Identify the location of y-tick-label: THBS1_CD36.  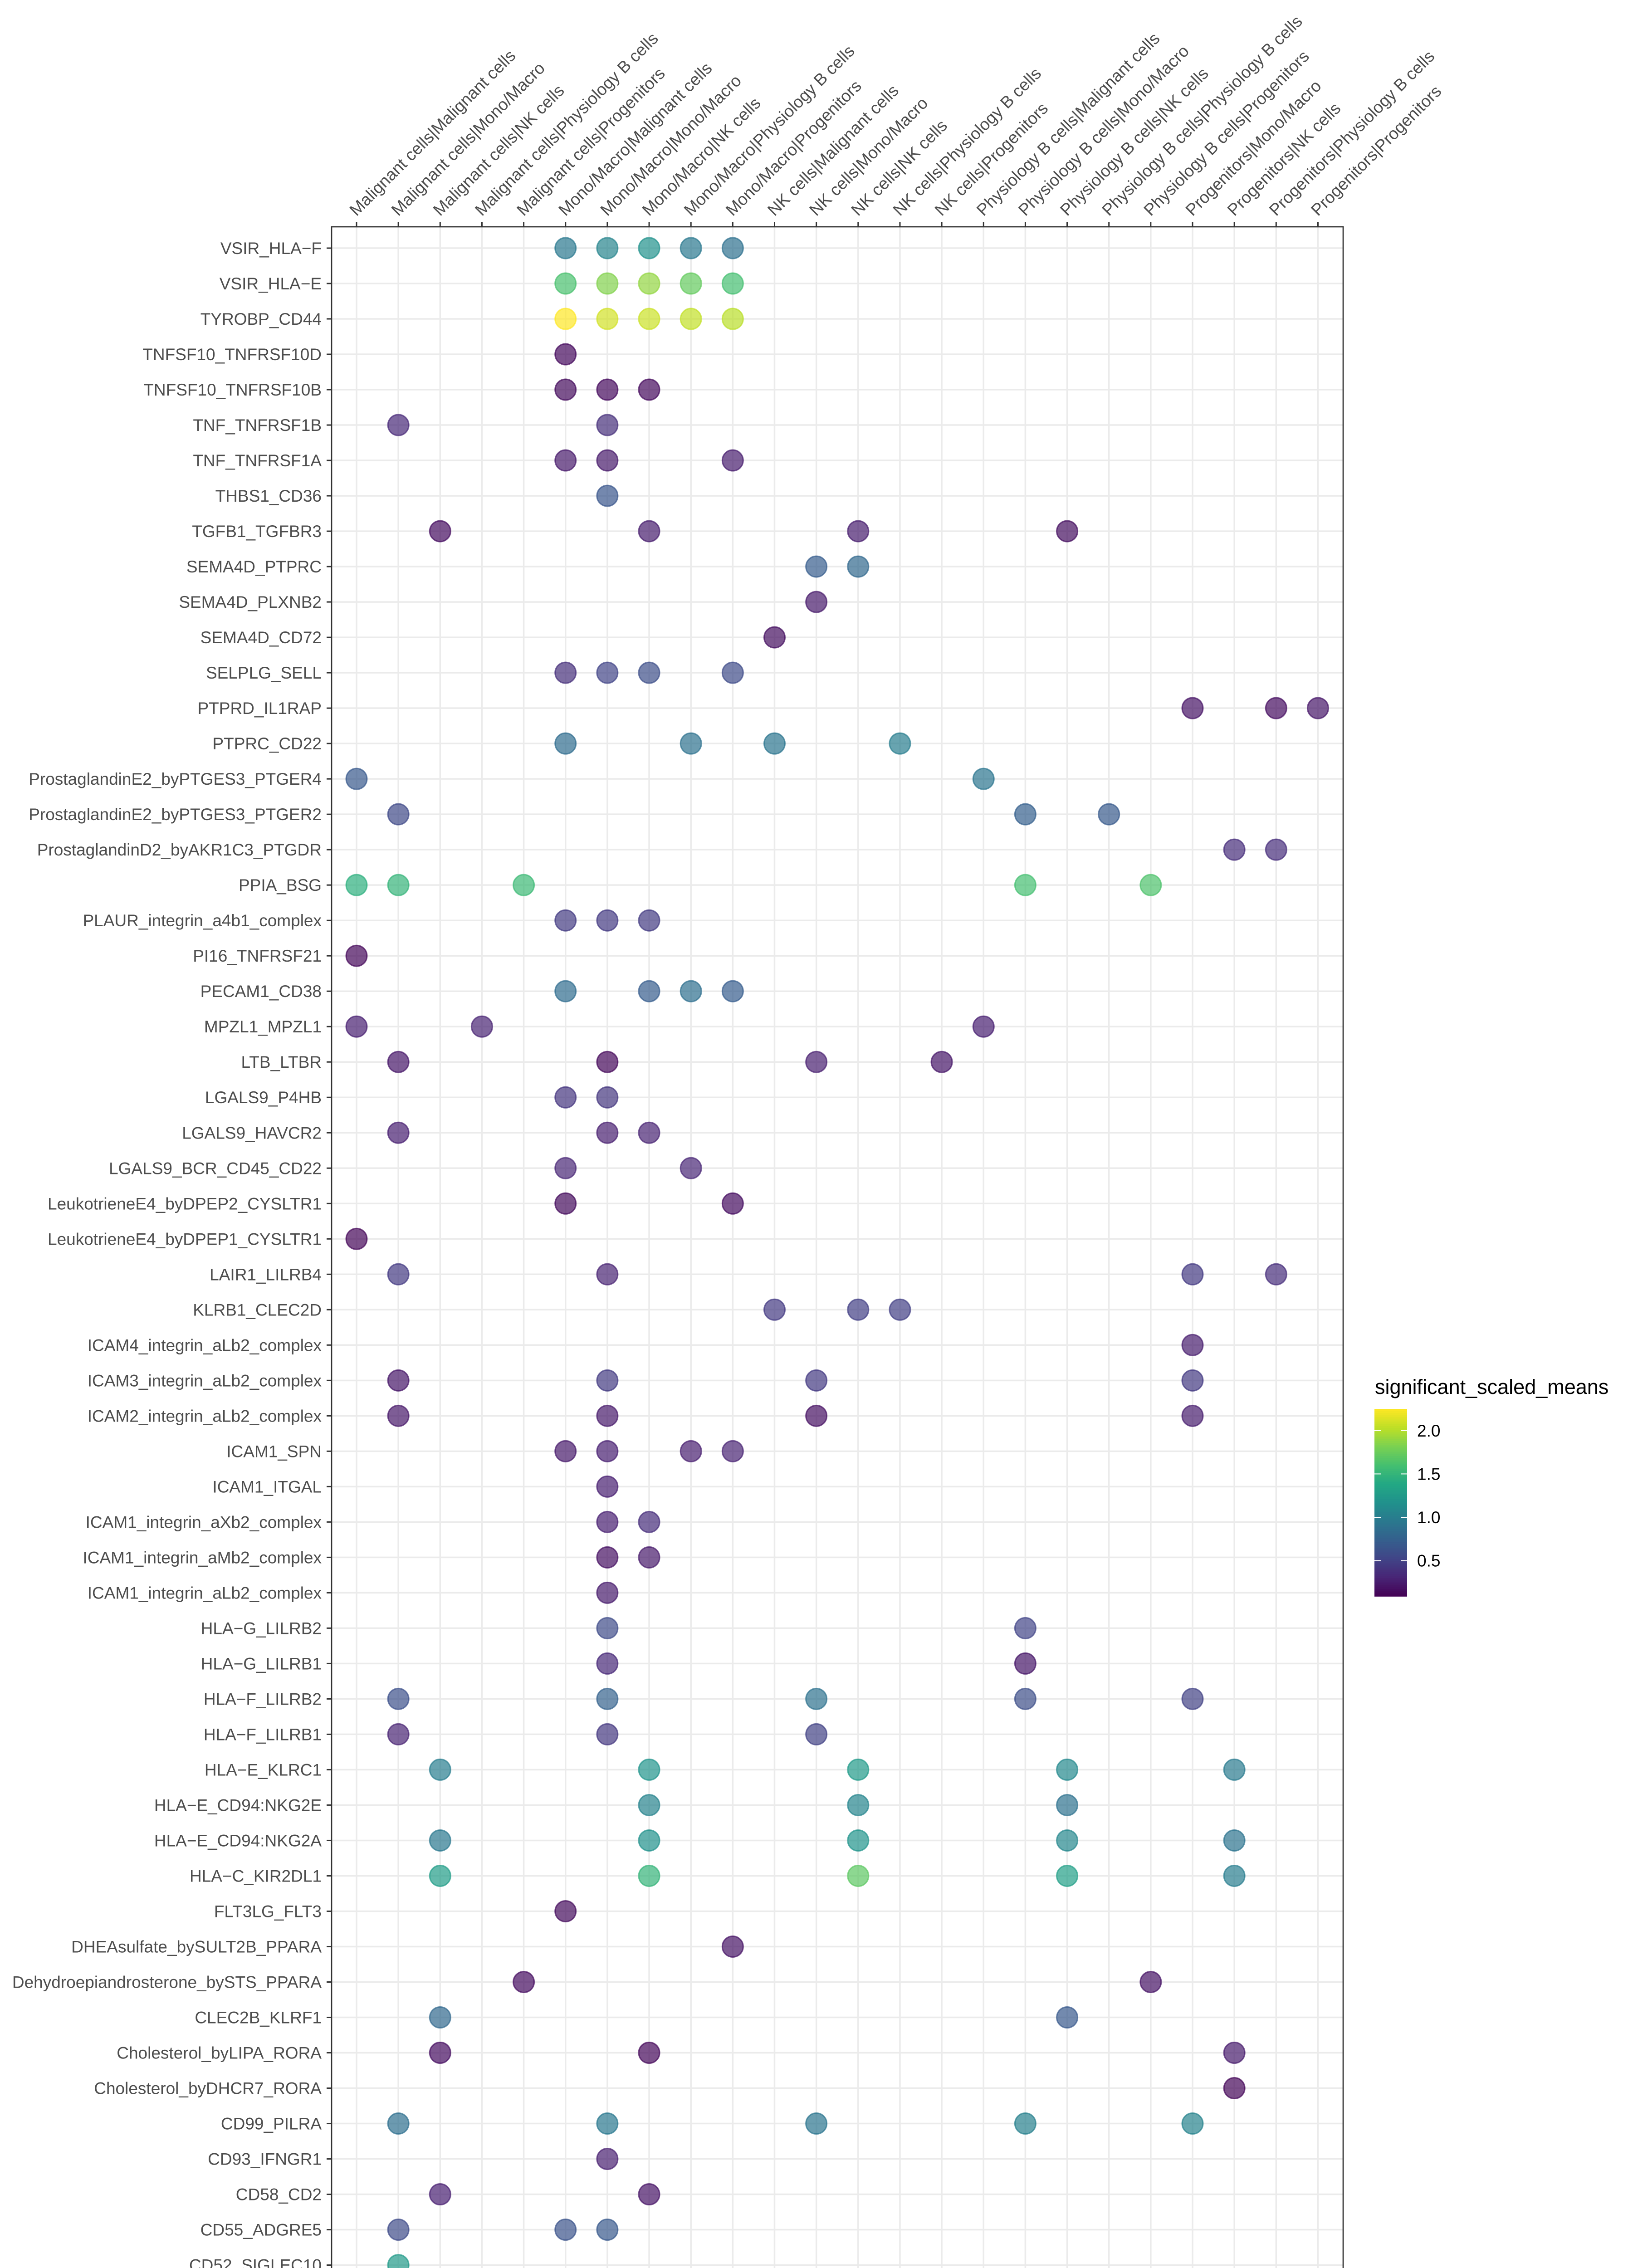
(268, 496).